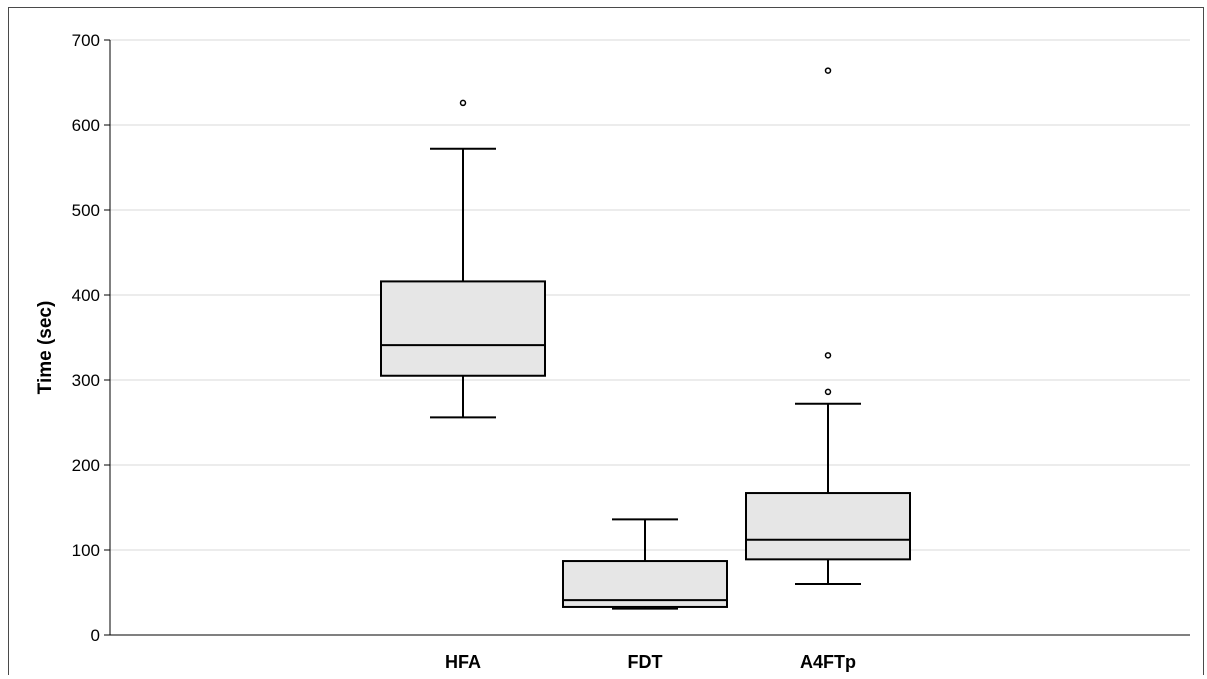 Image resolution: width=1207 pixels, height=679 pixels. What do you see at coordinates (86, 210) in the screenshot?
I see `y-tick-label-500: 500` at bounding box center [86, 210].